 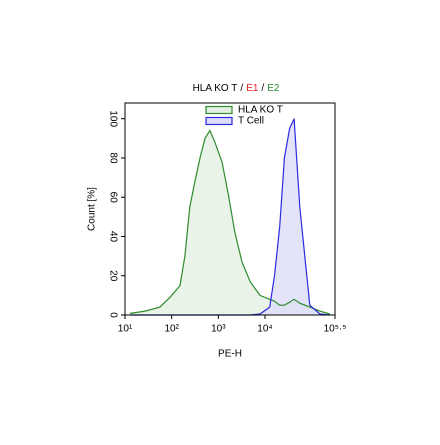 I want to click on x-tick-label: 10⁵·⁵, so click(x=335, y=329).